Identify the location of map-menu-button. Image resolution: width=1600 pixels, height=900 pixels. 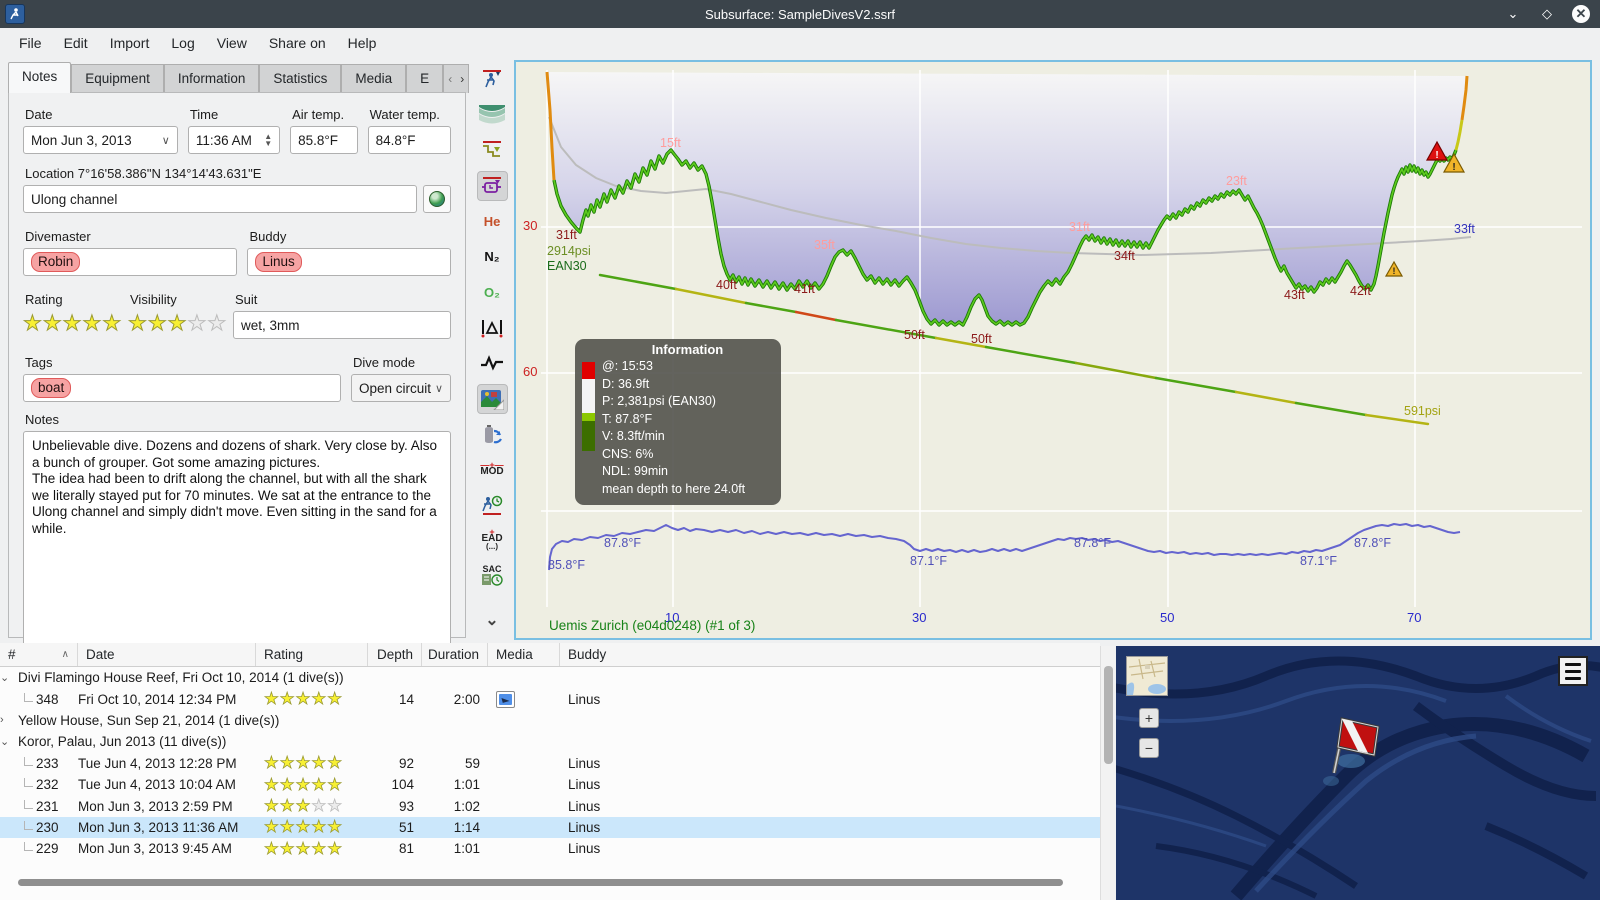
(1573, 671).